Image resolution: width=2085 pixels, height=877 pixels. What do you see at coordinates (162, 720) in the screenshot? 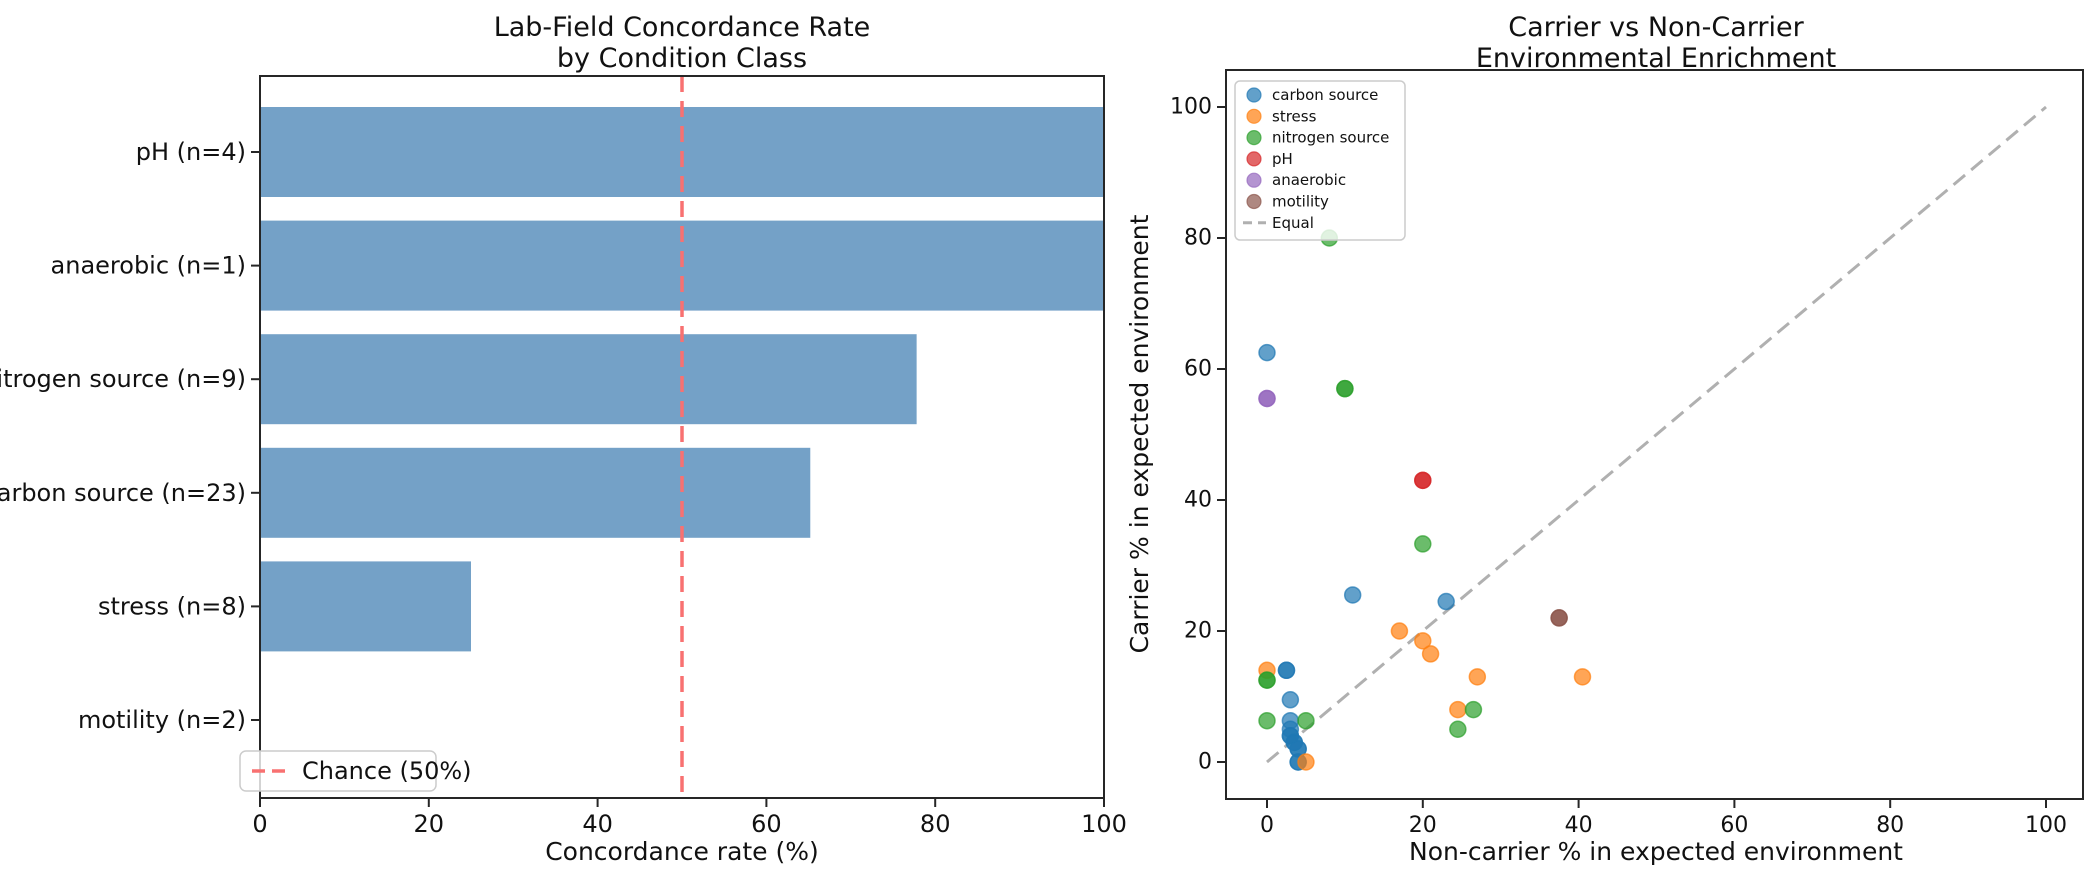
I see `y-category-label: motility (n=2)` at bounding box center [162, 720].